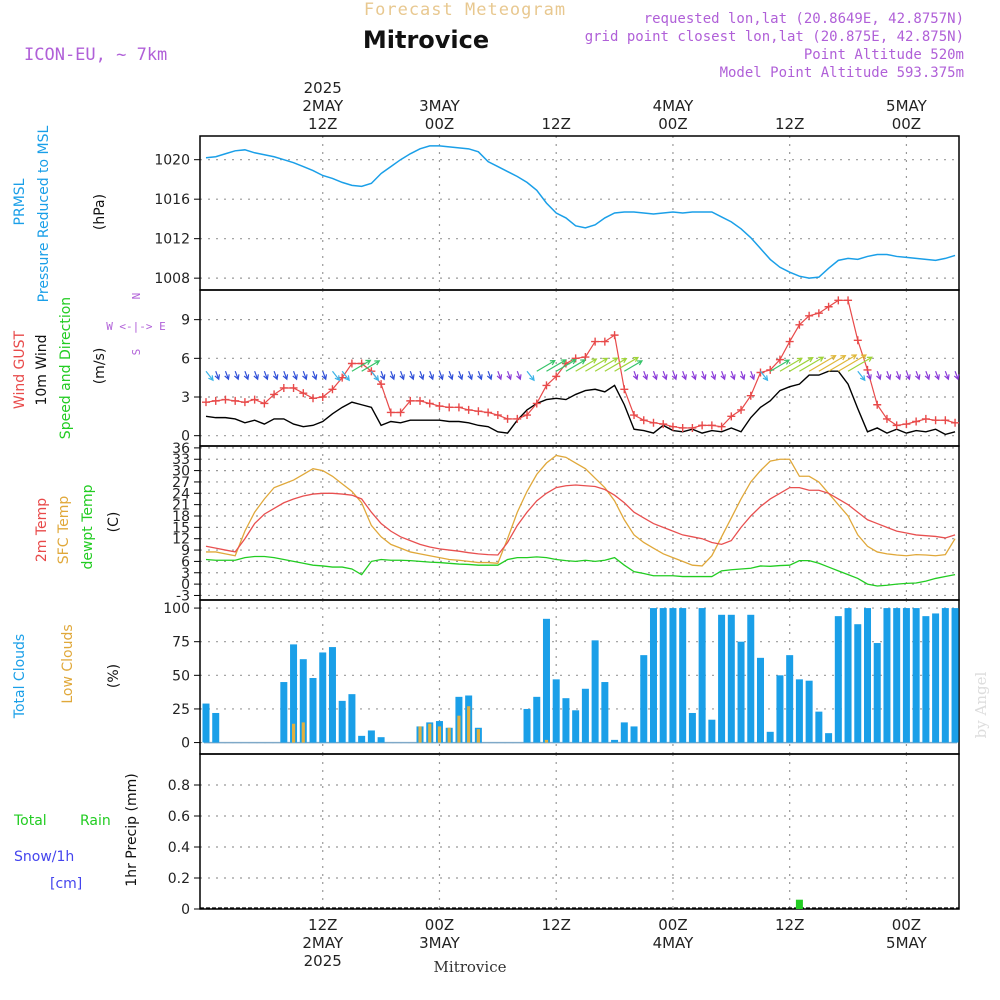 The image size is (1000, 1000). What do you see at coordinates (172, 161) in the screenshot?
I see `y-tick-label: 1020` at bounding box center [172, 161].